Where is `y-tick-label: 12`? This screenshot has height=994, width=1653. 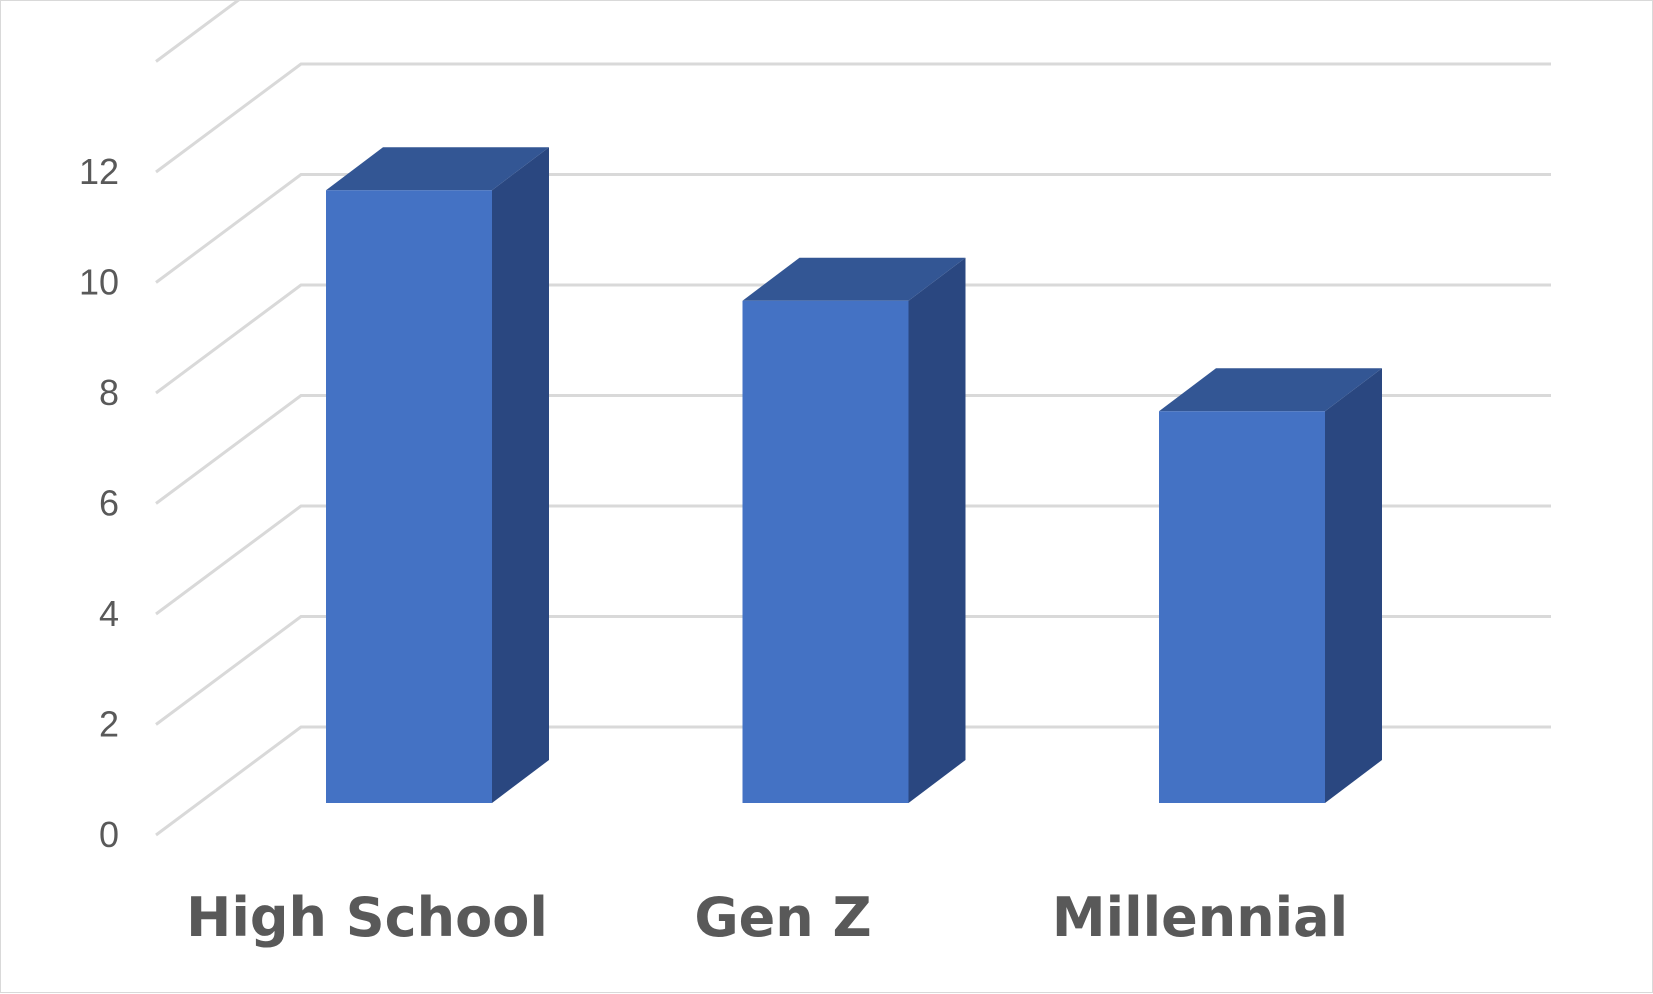 y-tick-label: 12 is located at coordinates (99, 171).